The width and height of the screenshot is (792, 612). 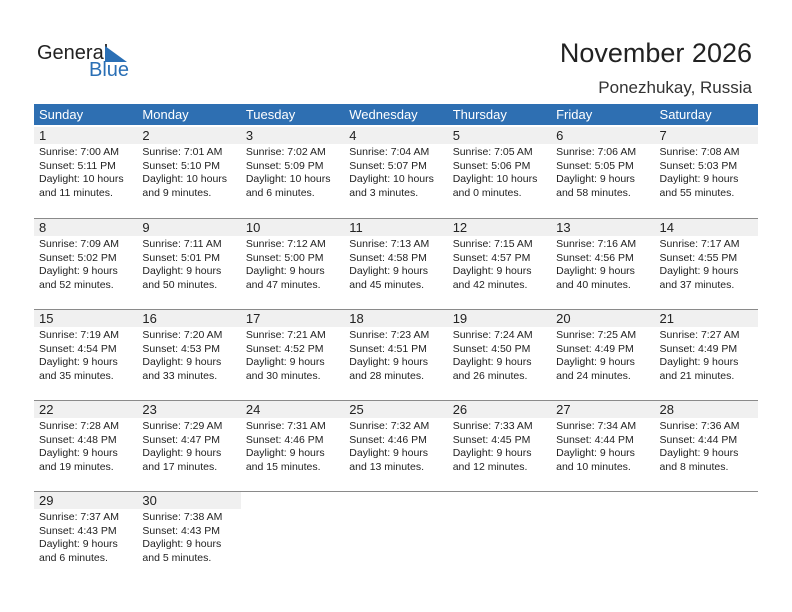 I want to click on sunset-text: Sunset: 5:05 PM, so click(x=595, y=165).